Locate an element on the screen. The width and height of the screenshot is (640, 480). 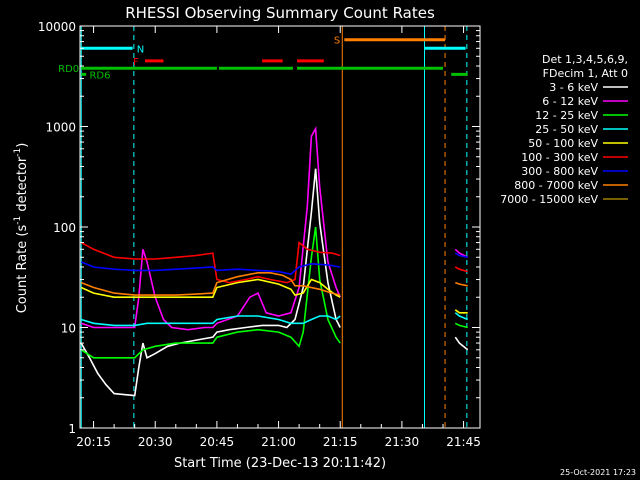
x-tick-label-4: 21:15 is located at coordinates (340, 442).